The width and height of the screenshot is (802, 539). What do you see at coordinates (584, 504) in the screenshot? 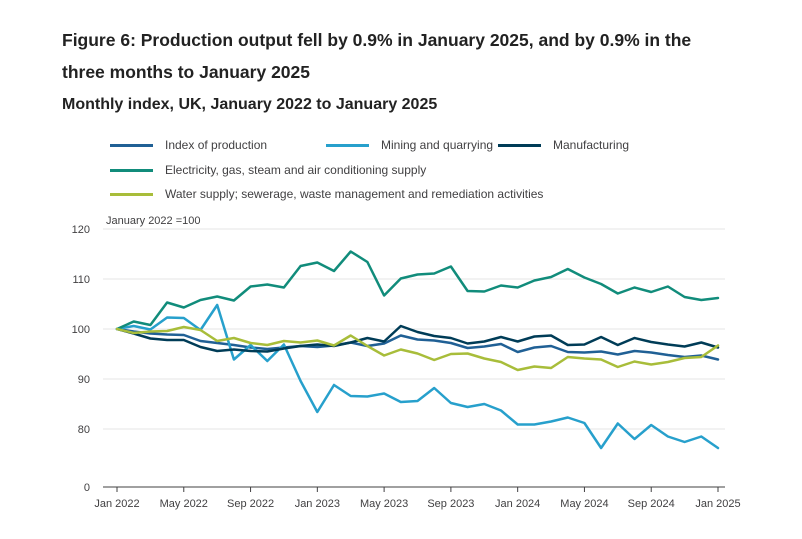
I see `x-tick-label: May 2024` at bounding box center [584, 504].